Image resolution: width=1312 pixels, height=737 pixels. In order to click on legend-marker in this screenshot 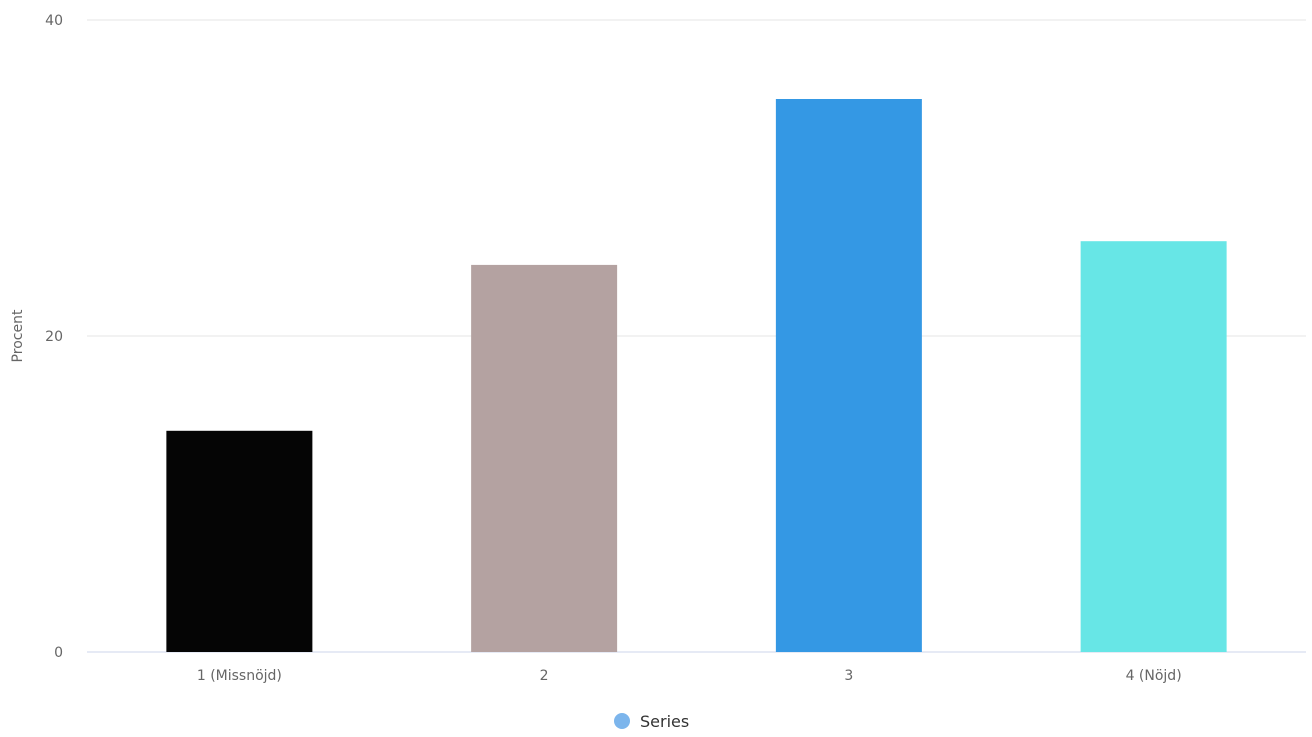, I will do `click(622, 721)`.